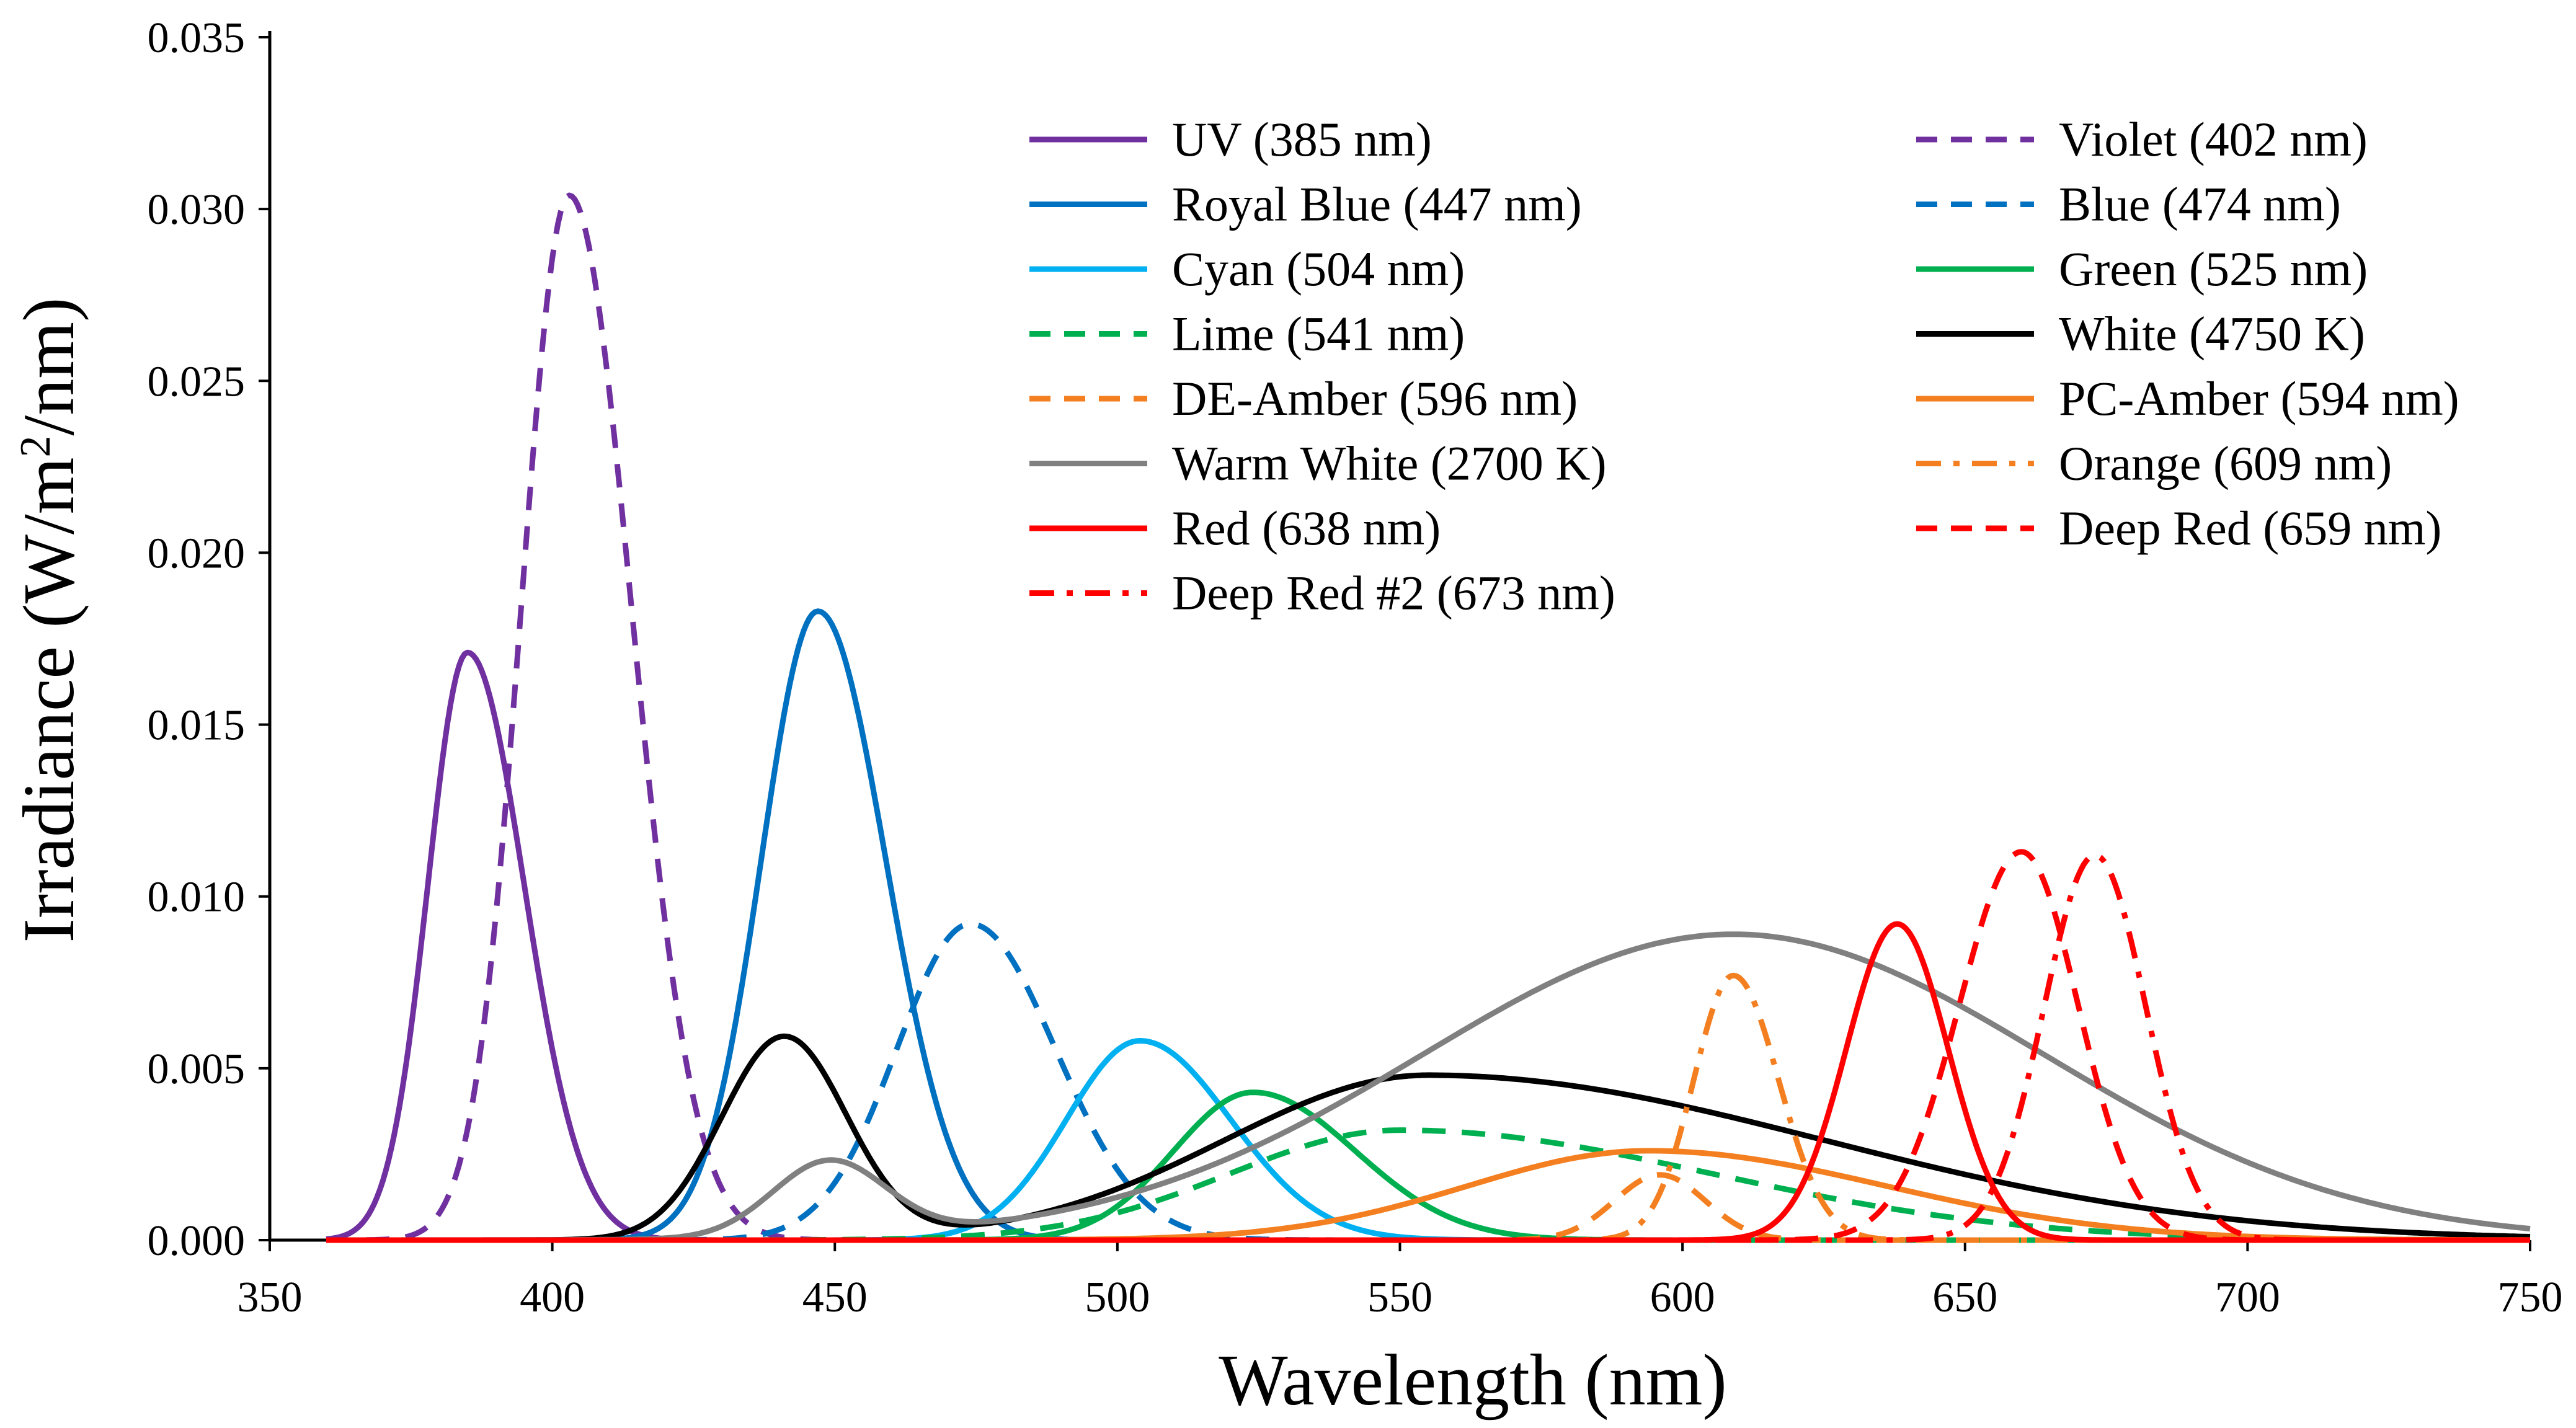  I want to click on x-tick-label: 600, so click(1682, 1297).